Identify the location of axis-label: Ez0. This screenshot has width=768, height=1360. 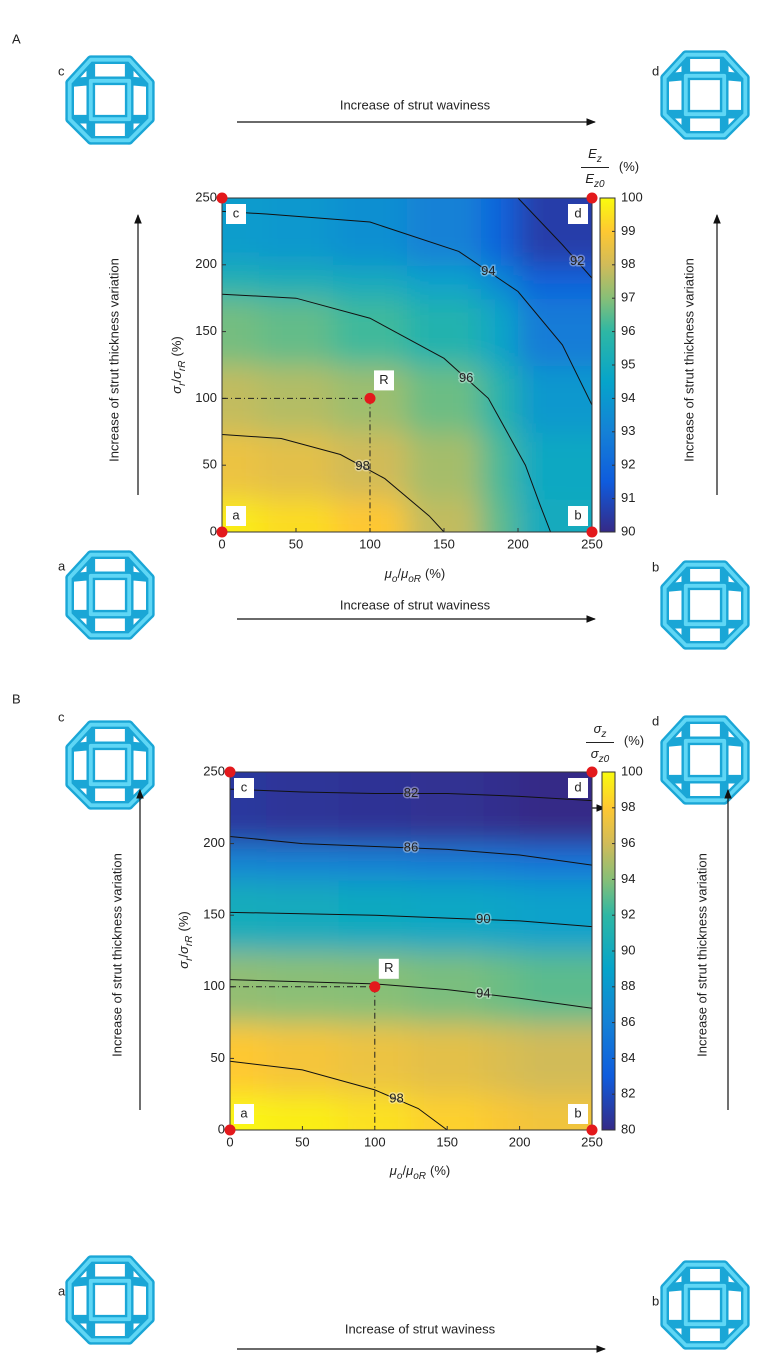
(595, 180).